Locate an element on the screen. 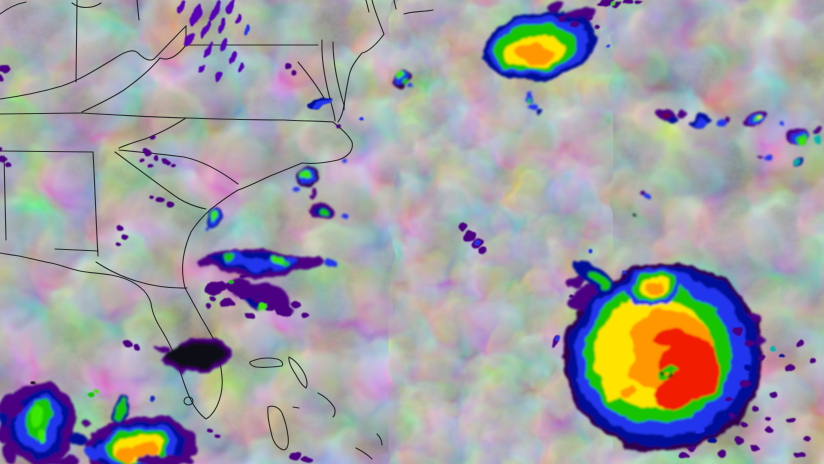 This screenshot has width=824, height=464. cloud-band is located at coordinates (474, 202).